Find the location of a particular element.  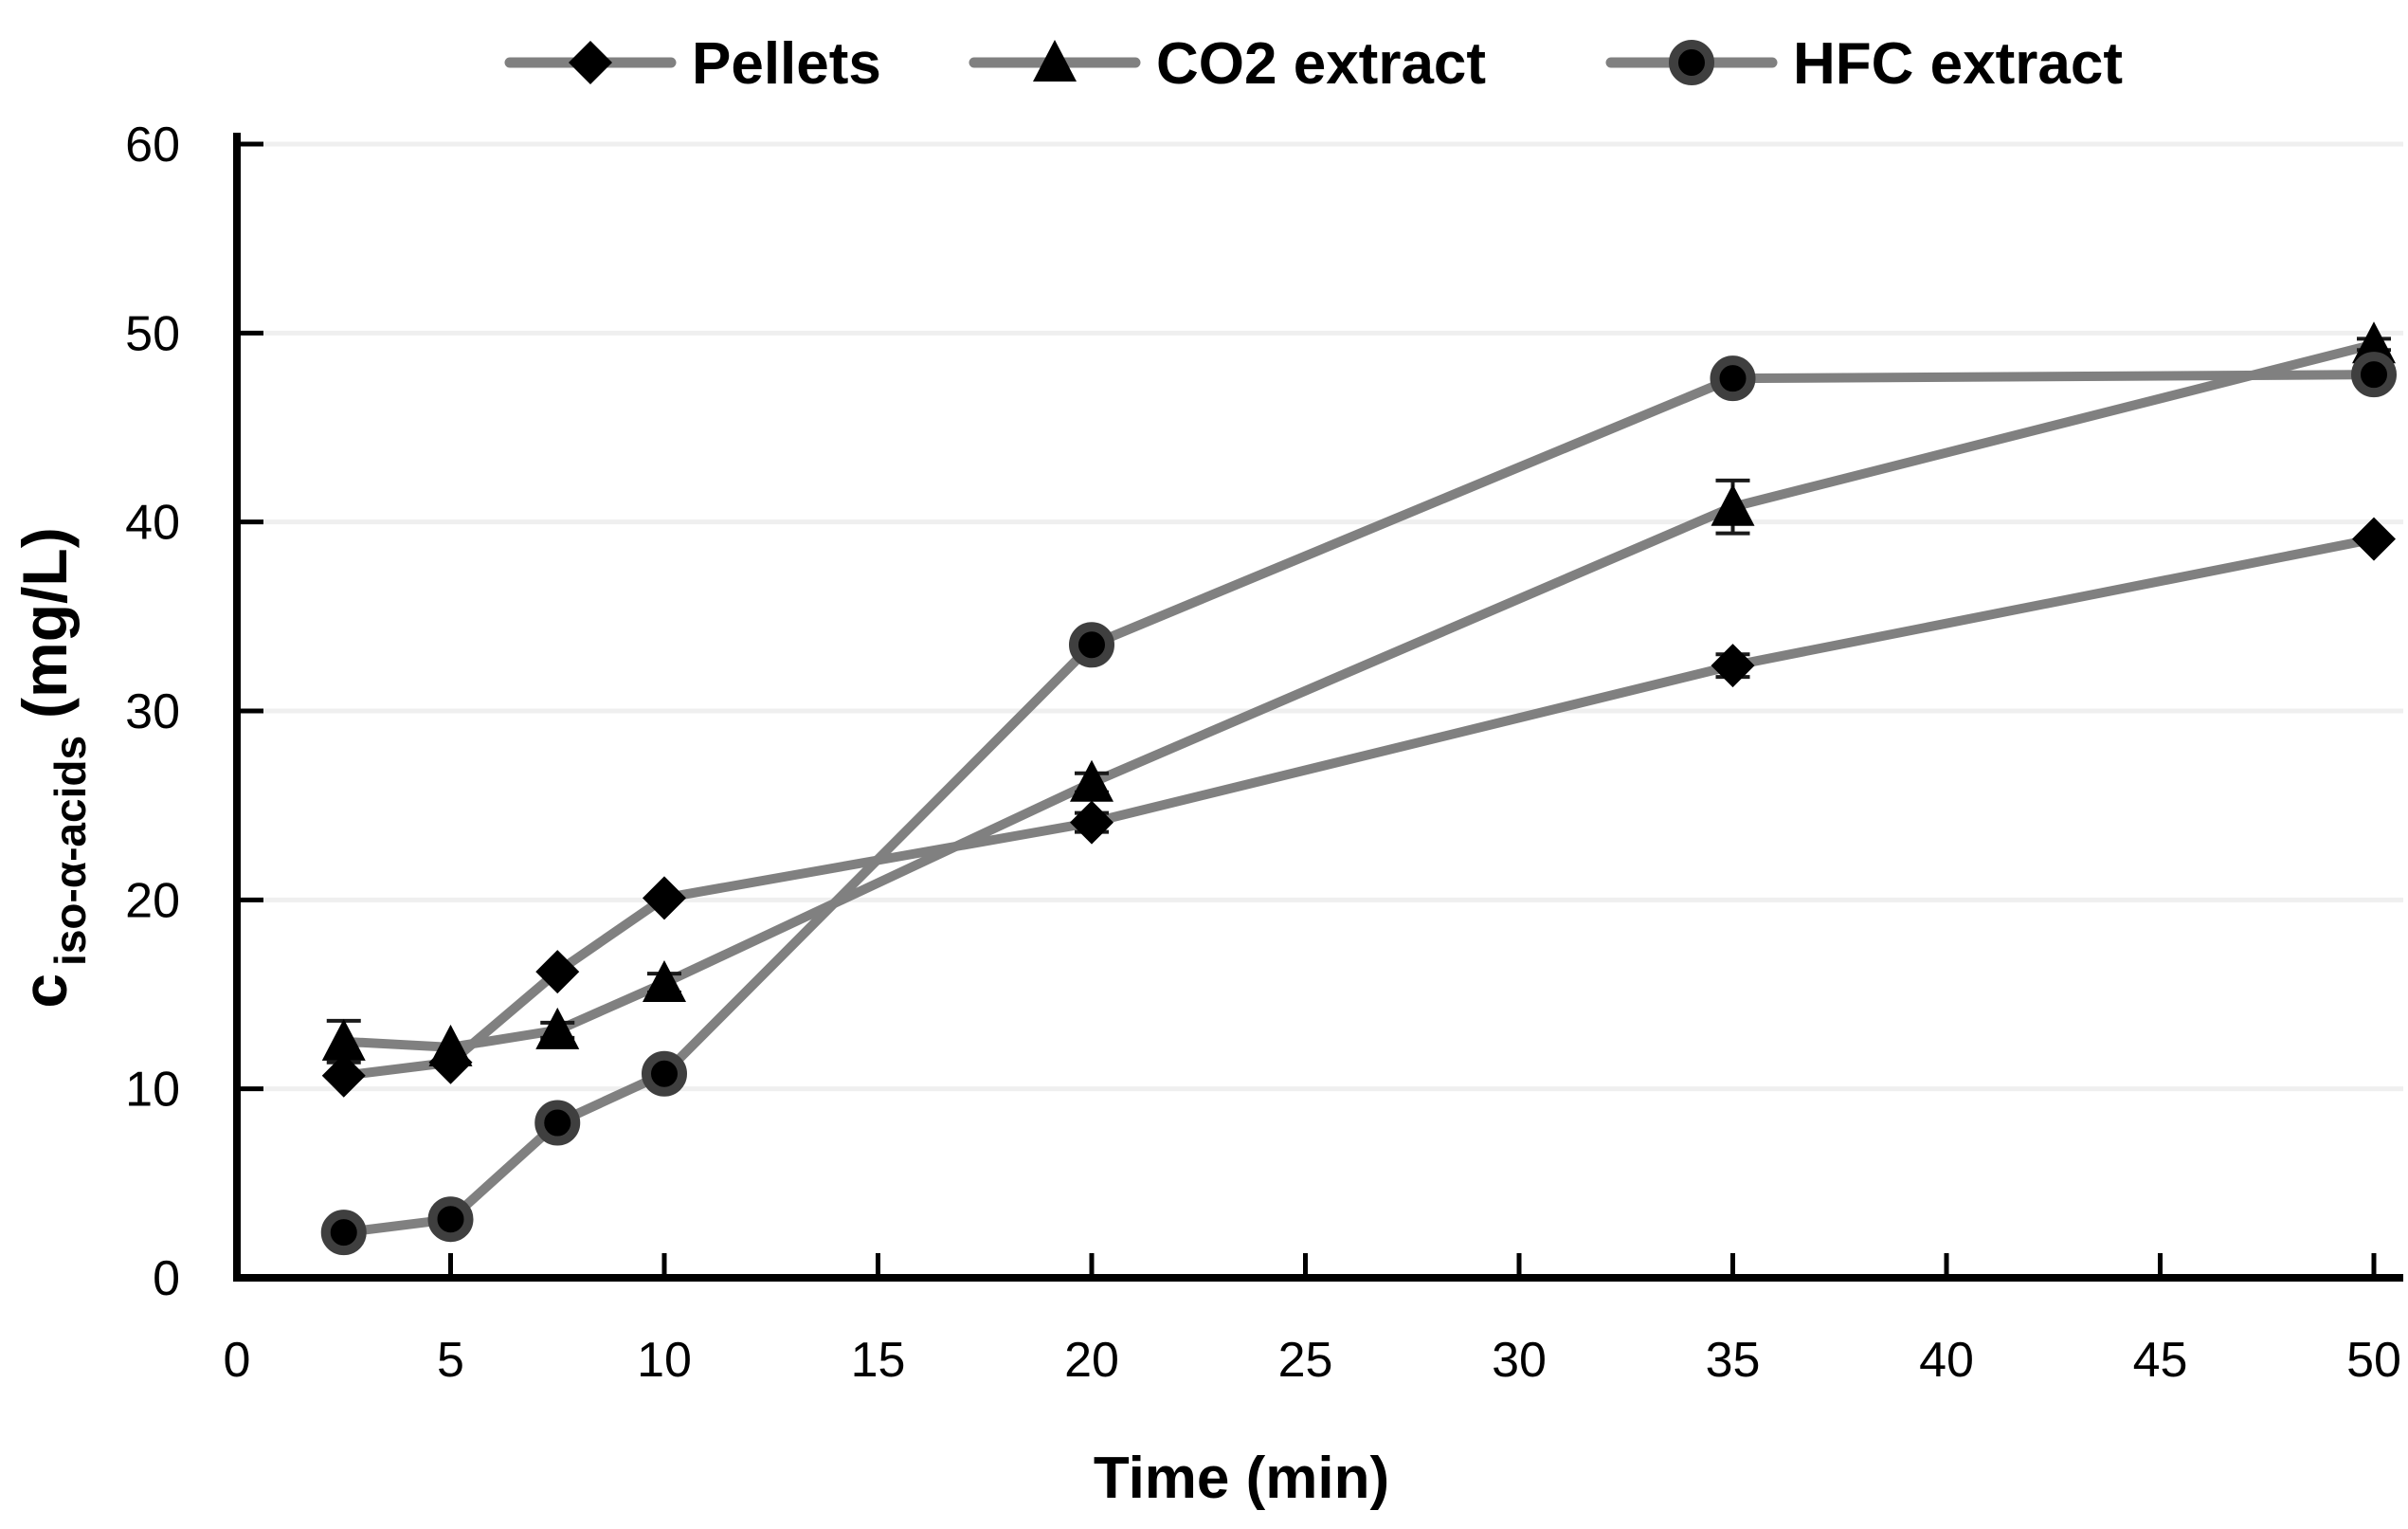

y-tick-label-50: 50 is located at coordinates (152, 333).